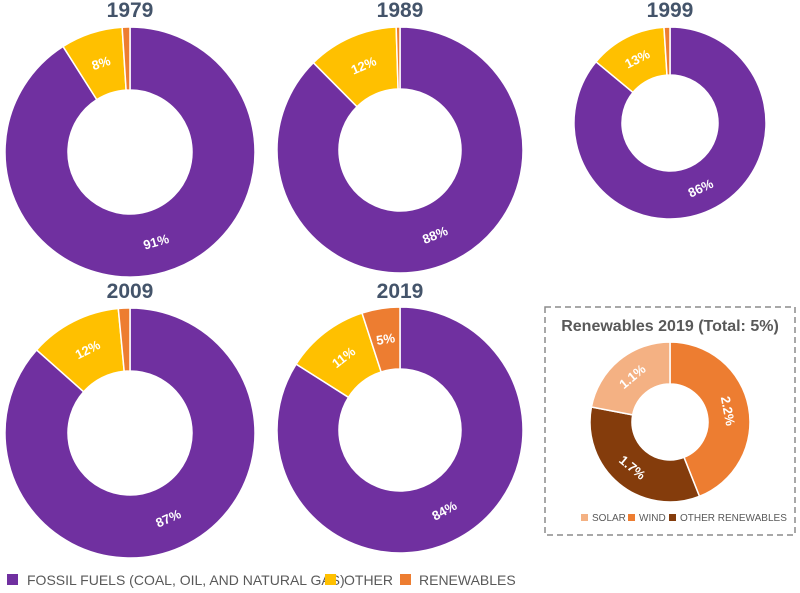 The height and width of the screenshot is (593, 800). Describe the element at coordinates (670, 11) in the screenshot. I see `chart-title: 1999` at that location.